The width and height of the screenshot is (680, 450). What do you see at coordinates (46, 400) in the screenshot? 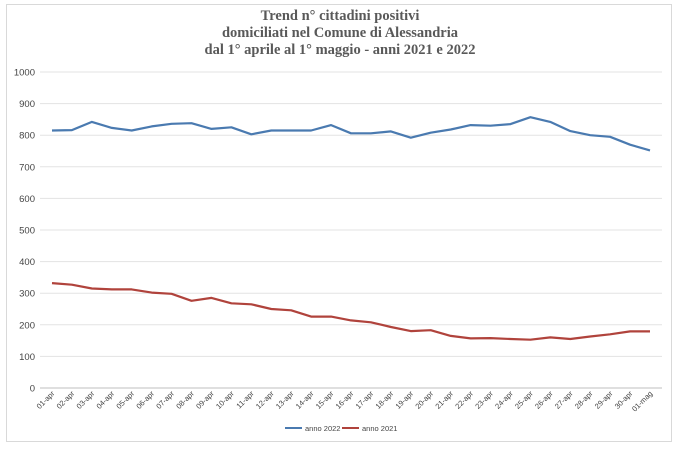
I see `x-tick-label: 01-apr` at bounding box center [46, 400].